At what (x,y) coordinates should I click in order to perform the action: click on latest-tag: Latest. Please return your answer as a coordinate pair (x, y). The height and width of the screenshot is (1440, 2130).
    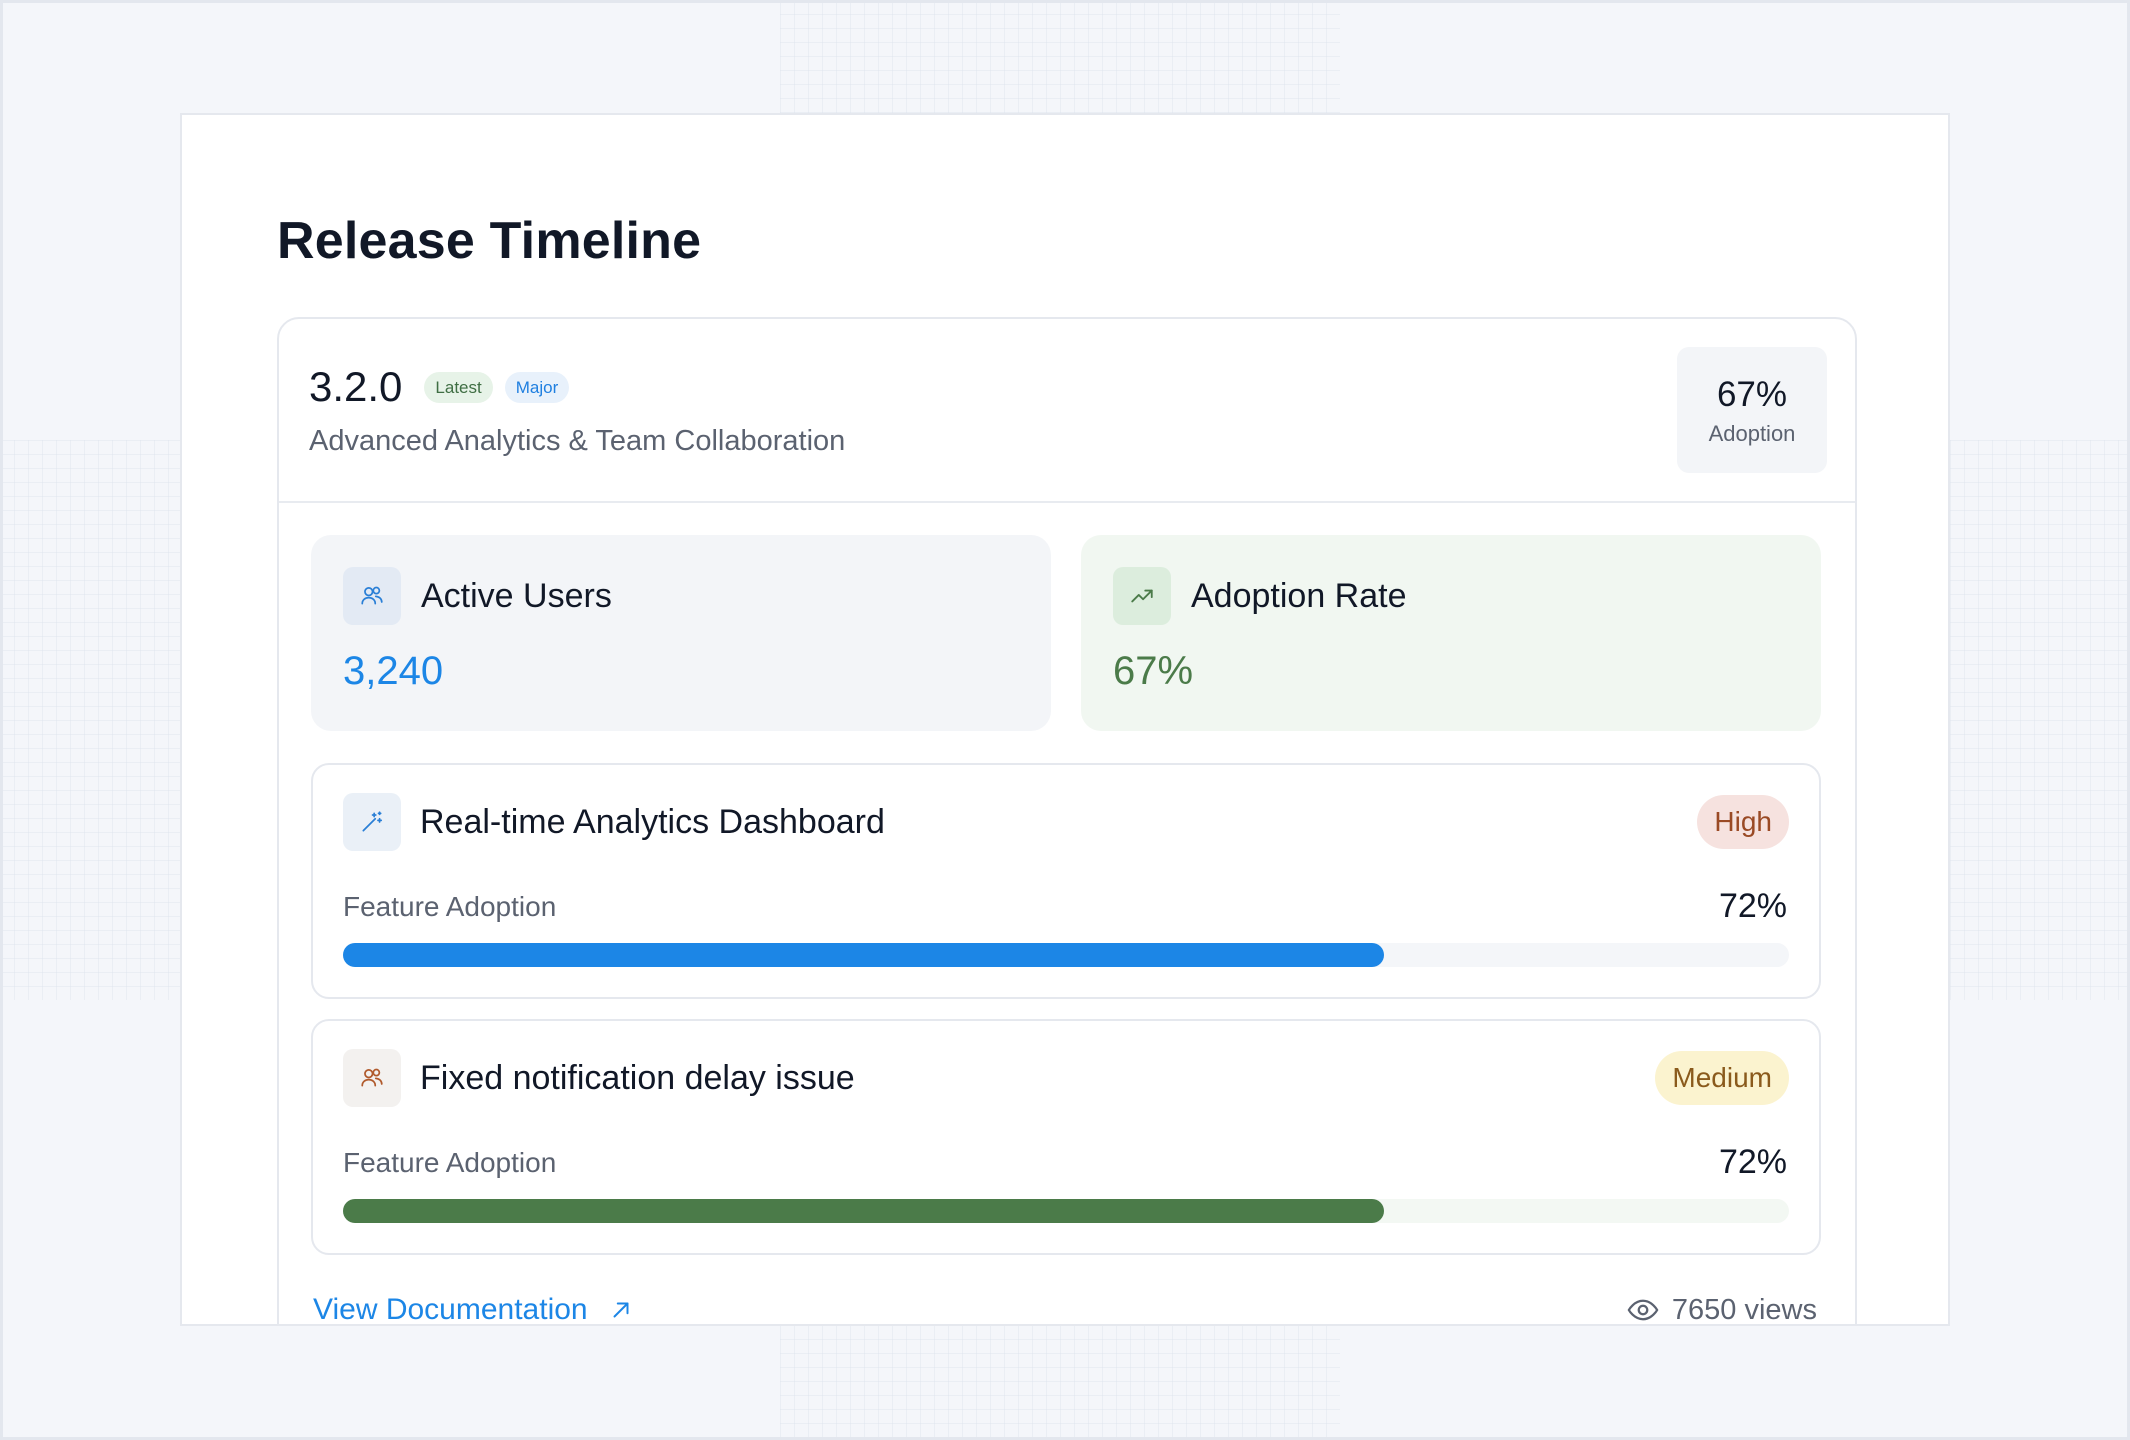
    Looking at the image, I should click on (458, 387).